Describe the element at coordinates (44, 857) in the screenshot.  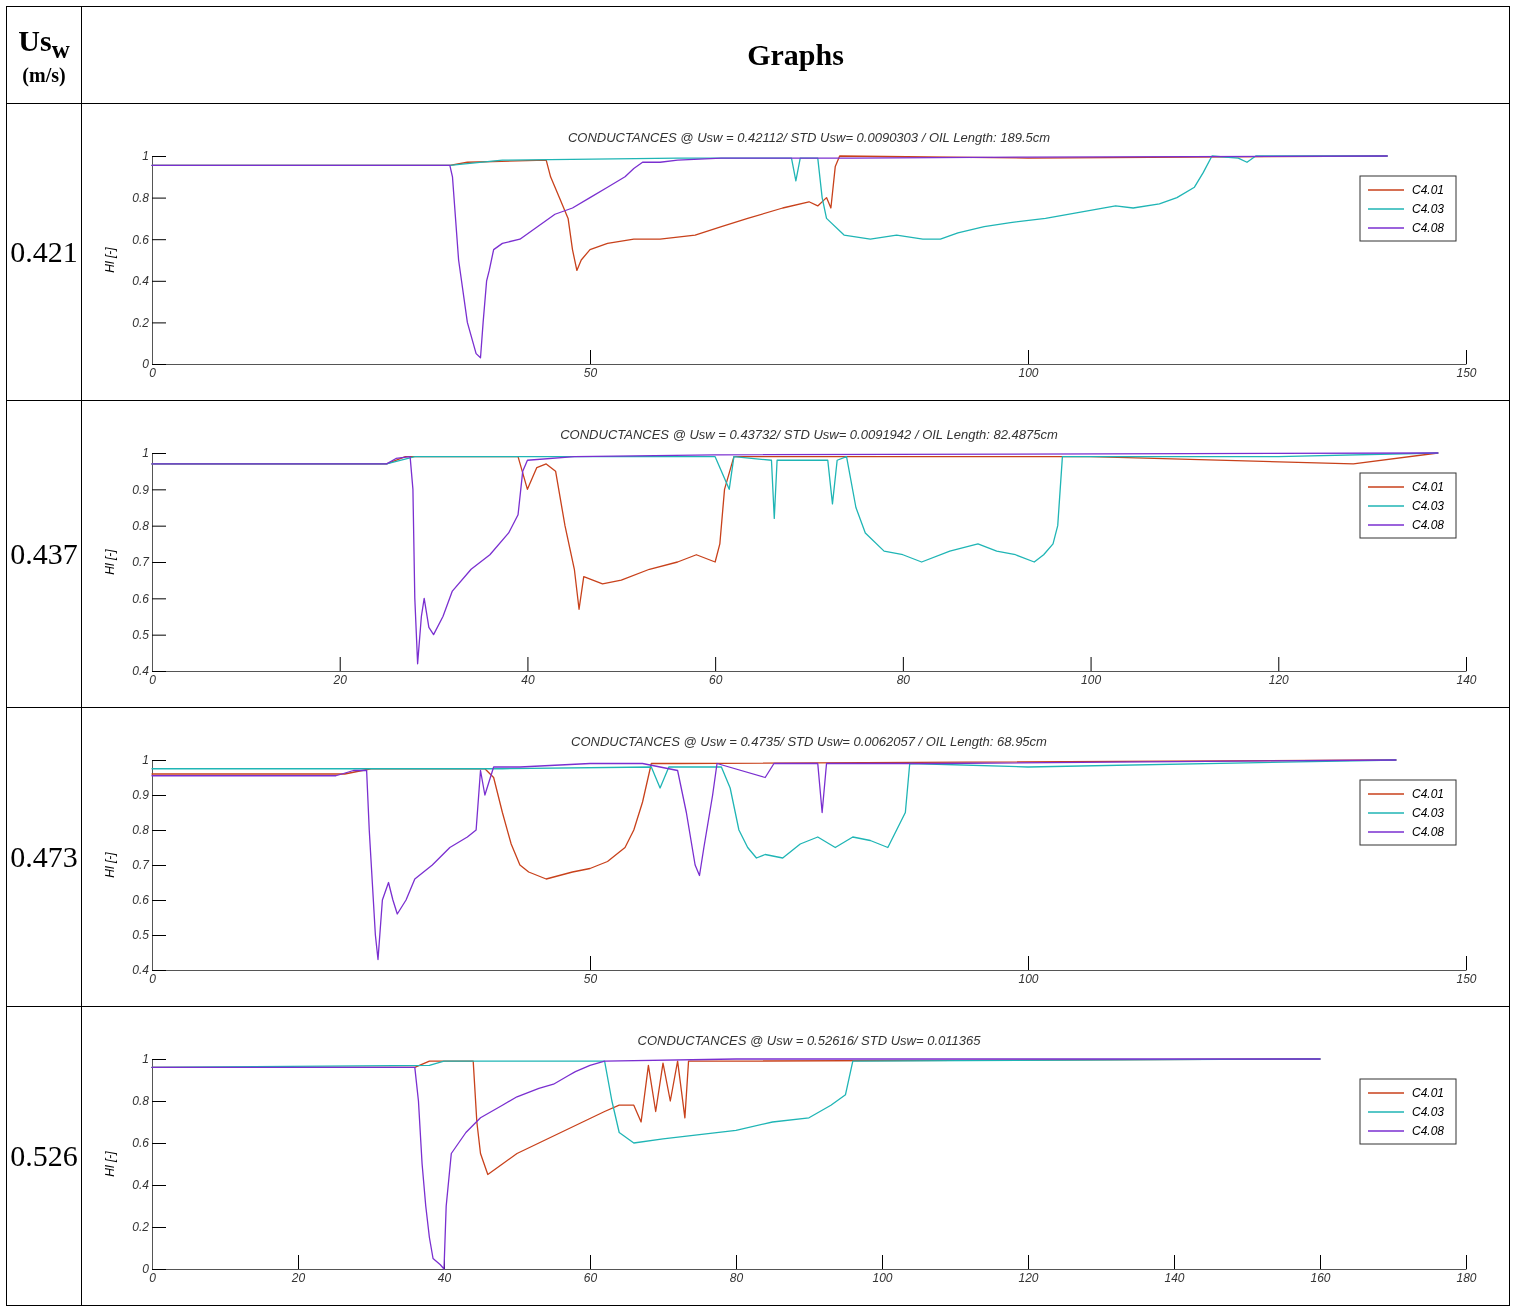
I see `text: 0.473` at that location.